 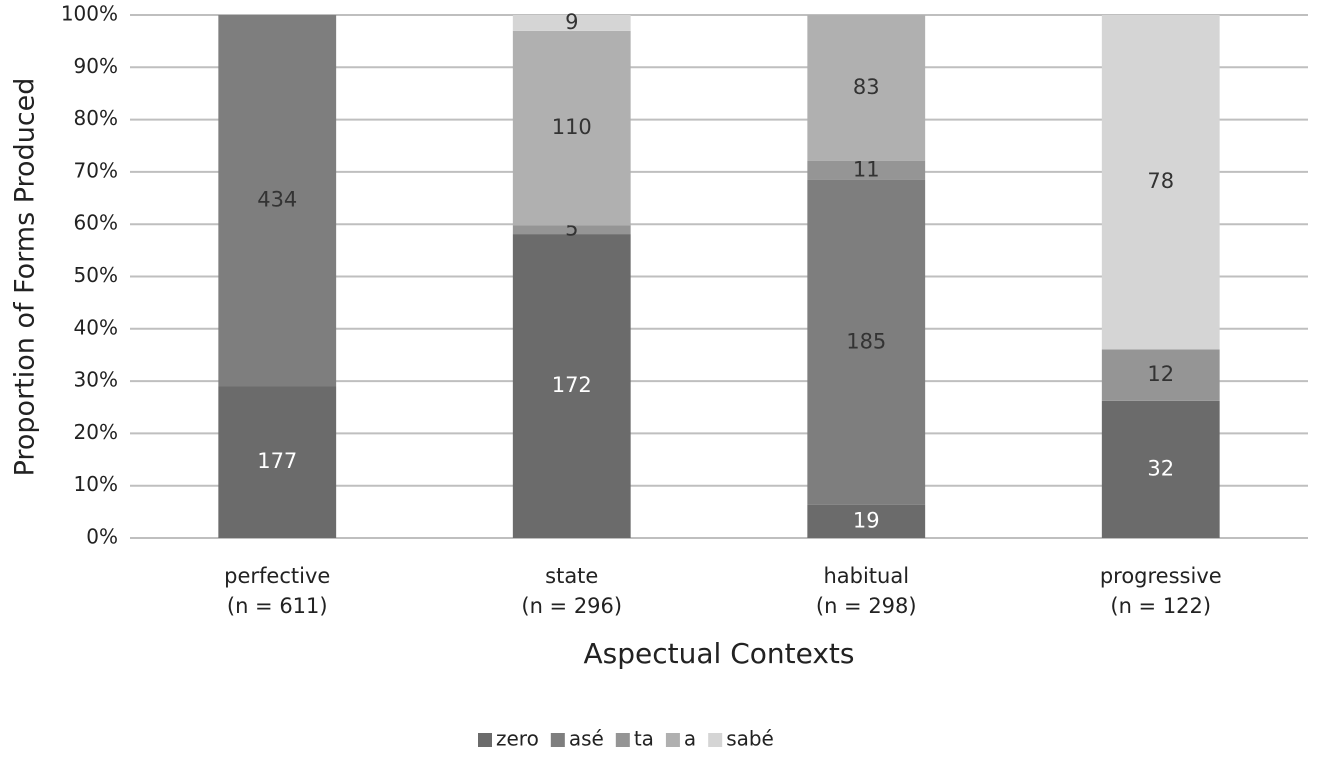 I want to click on data-label: 172, so click(x=572, y=385).